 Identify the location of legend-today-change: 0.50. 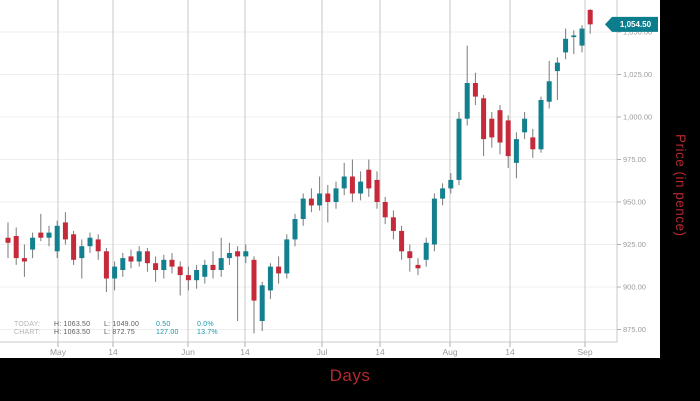
(163, 324).